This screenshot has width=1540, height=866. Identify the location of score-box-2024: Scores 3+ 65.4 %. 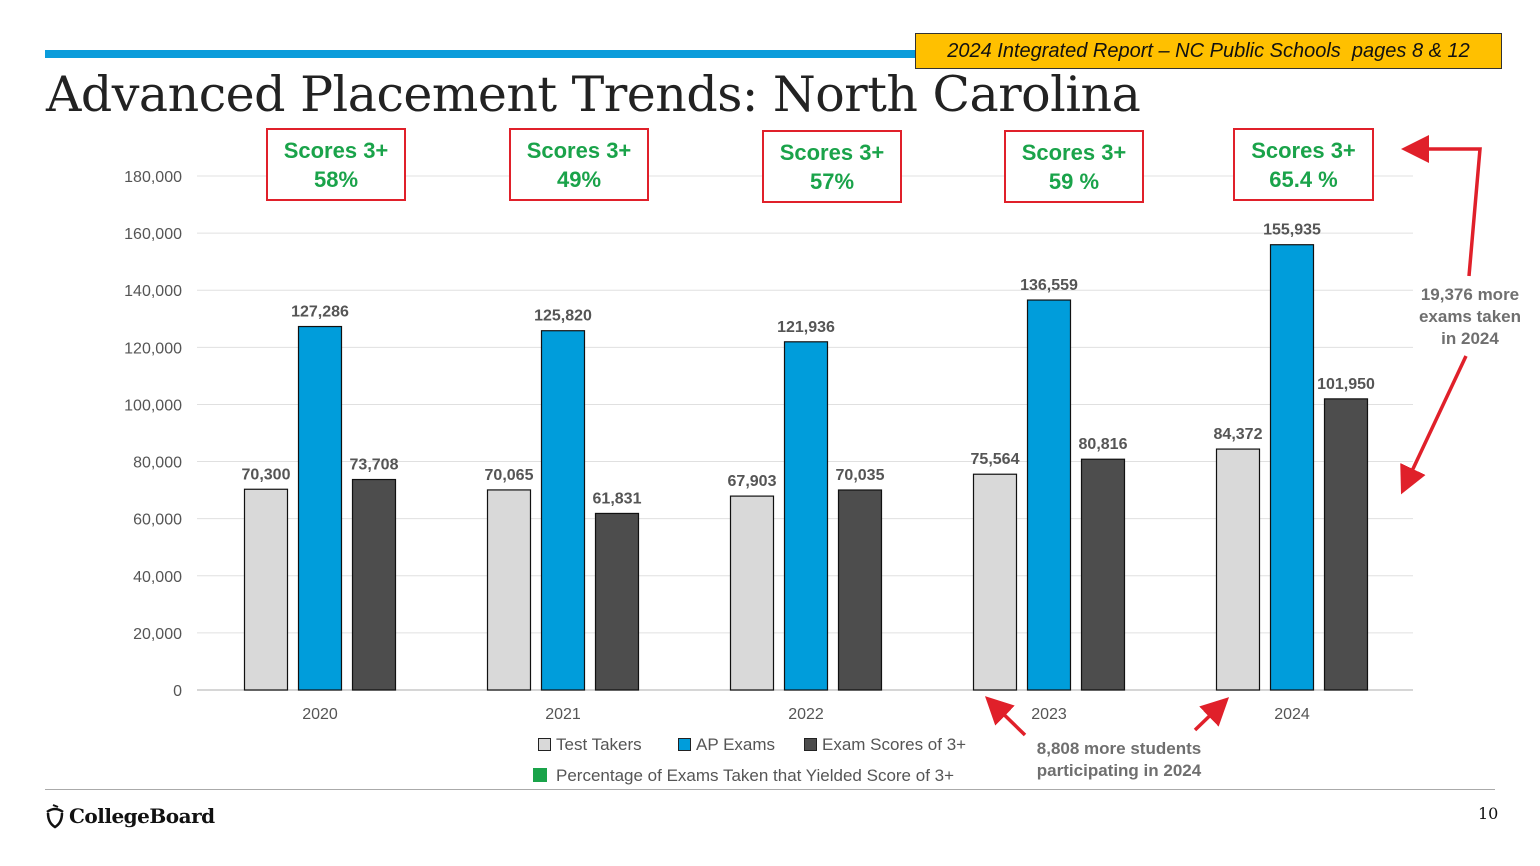
(1303, 164).